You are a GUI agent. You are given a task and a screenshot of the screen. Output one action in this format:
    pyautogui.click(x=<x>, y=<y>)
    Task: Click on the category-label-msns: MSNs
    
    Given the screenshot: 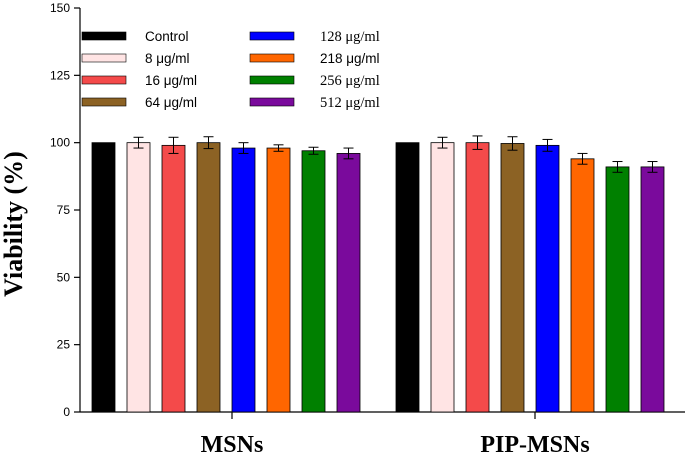 What is the action you would take?
    pyautogui.click(x=232, y=445)
    